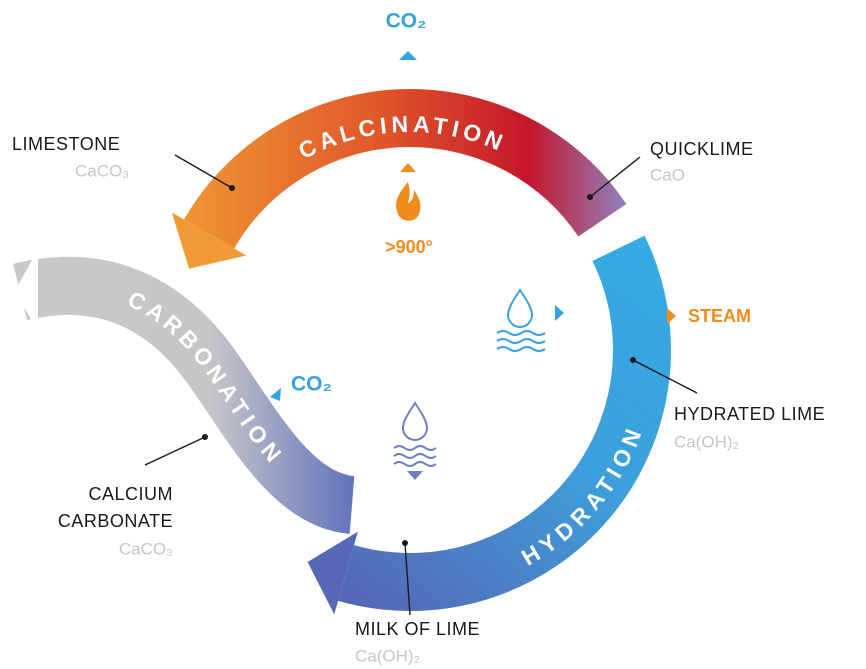 The width and height of the screenshot is (866, 669). Describe the element at coordinates (667, 174) in the screenshot. I see `material-formula: CaO` at that location.